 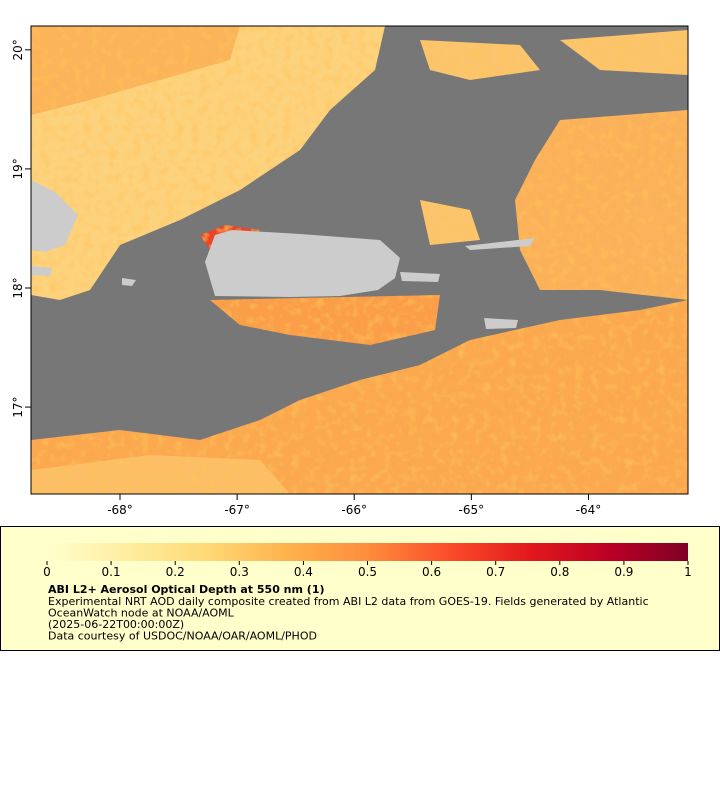 I want to click on colorbar-tick-label: 0, so click(x=47, y=572).